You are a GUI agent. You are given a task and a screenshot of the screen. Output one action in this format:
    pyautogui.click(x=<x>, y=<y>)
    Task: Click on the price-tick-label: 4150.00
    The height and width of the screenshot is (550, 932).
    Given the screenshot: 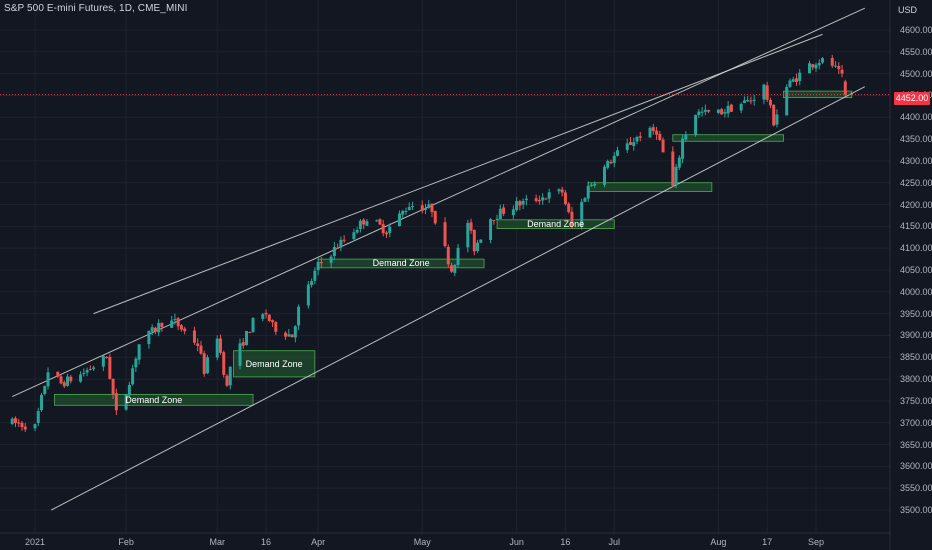 What is the action you would take?
    pyautogui.click(x=916, y=226)
    